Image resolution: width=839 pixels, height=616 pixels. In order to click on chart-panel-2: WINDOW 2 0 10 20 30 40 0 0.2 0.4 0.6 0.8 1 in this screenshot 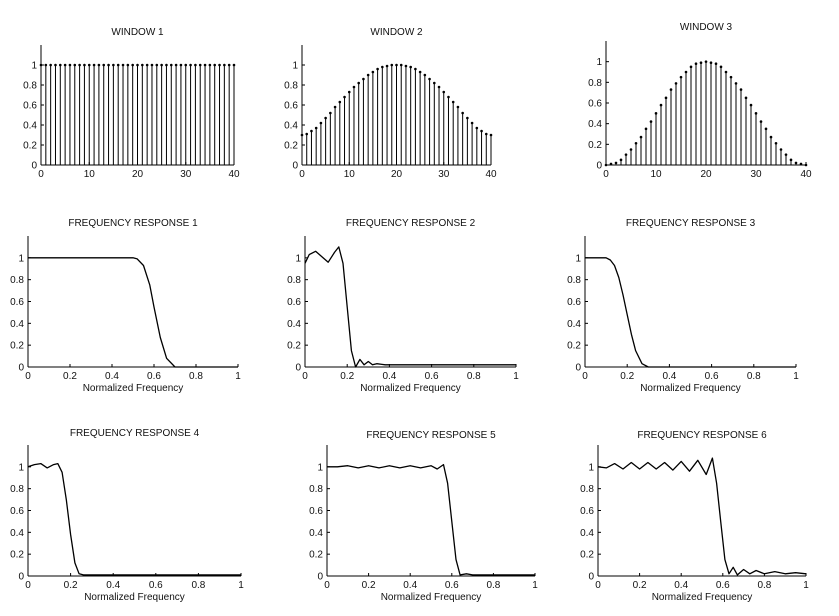, I will do `click(390, 103)`.